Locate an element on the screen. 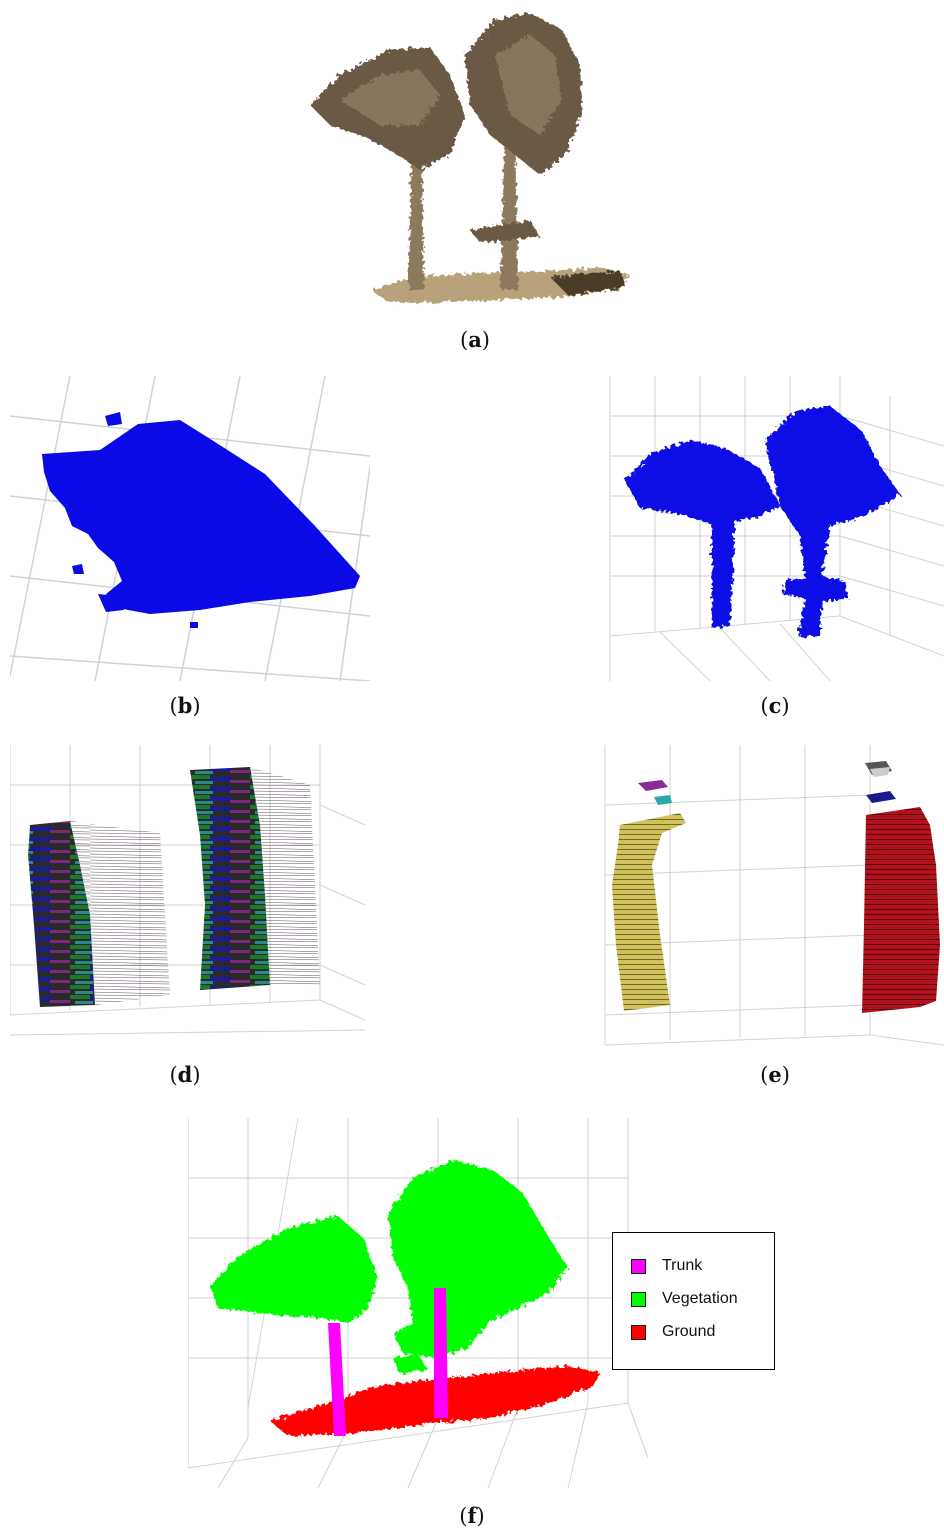  legend-swatch-ground is located at coordinates (638, 1332).